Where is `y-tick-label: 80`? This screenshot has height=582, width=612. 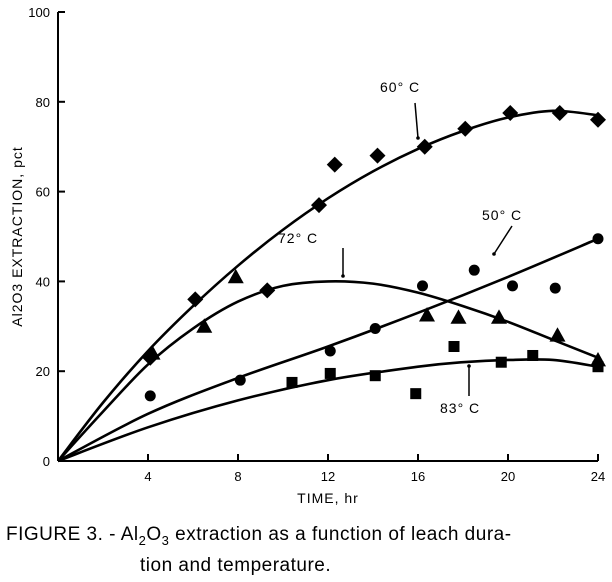
y-tick-label: 80 is located at coordinates (43, 102).